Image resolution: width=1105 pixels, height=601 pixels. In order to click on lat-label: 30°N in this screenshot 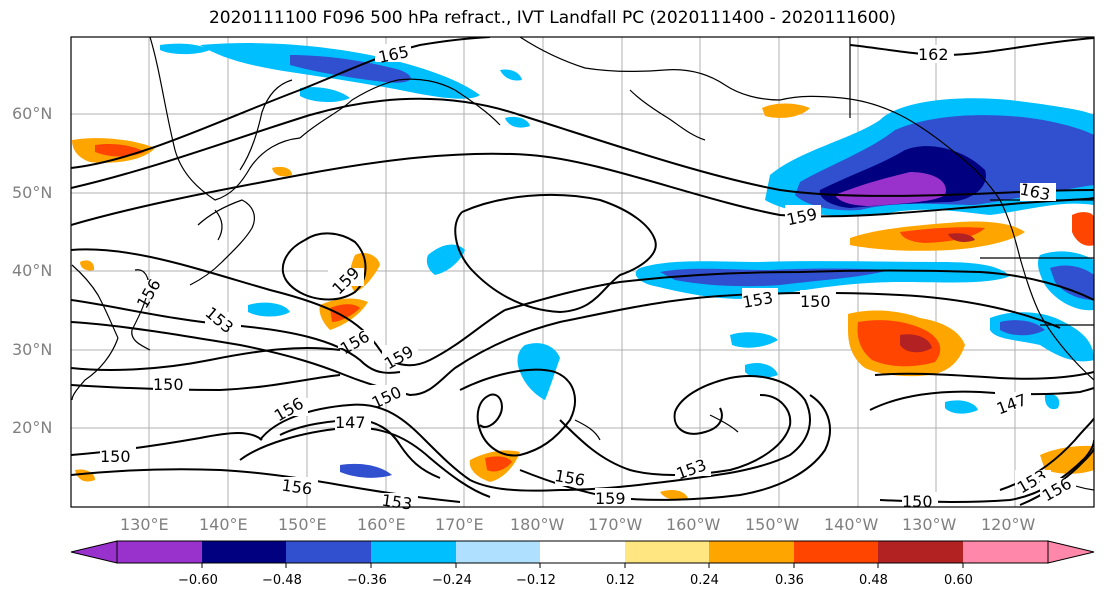, I will do `click(32, 349)`.